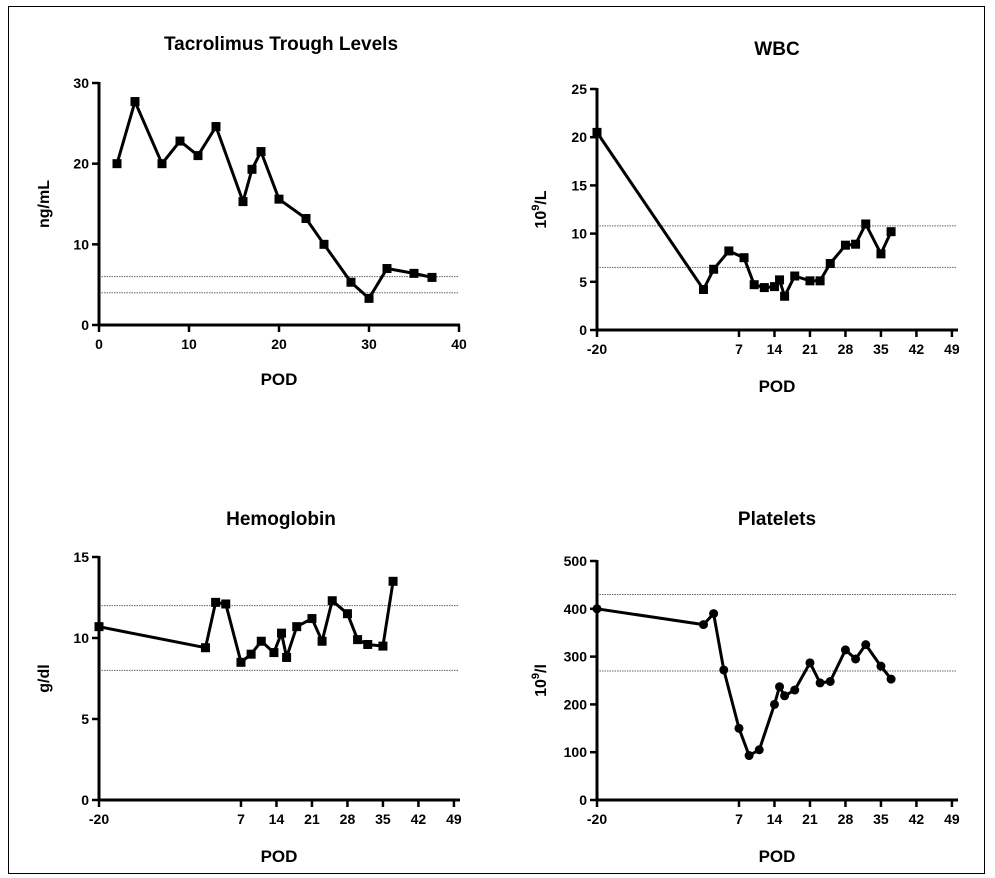 Image resolution: width=995 pixels, height=878 pixels. What do you see at coordinates (597, 819) in the screenshot?
I see `platelets-x-tick-label: -20` at bounding box center [597, 819].